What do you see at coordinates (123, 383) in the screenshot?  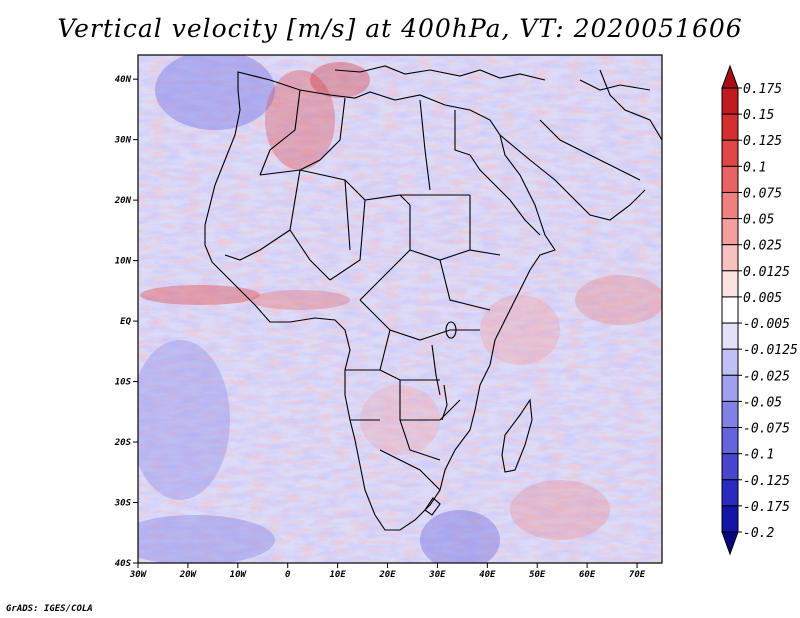 I see `lat-tick-label: 10S` at bounding box center [123, 383].